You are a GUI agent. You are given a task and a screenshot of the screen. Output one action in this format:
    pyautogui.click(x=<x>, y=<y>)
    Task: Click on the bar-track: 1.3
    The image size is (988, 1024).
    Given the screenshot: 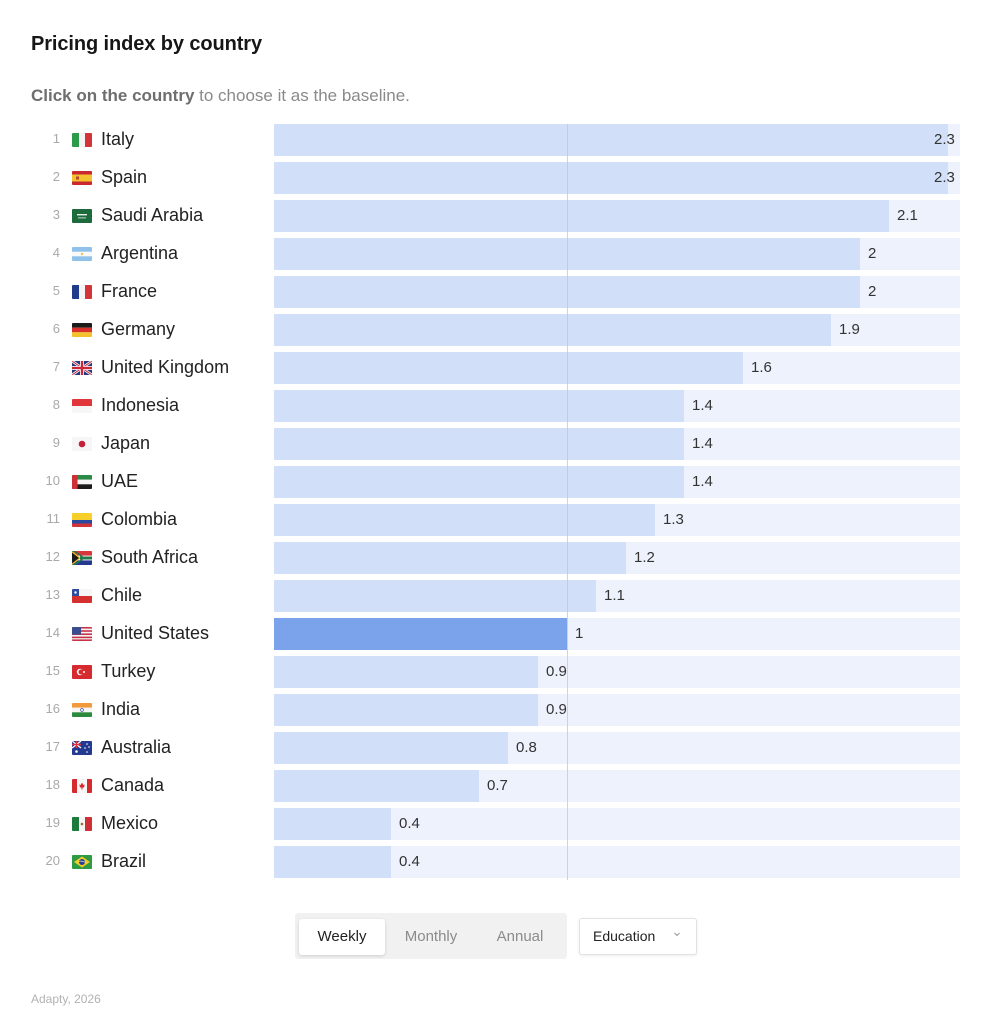 What is the action you would take?
    pyautogui.click(x=617, y=520)
    